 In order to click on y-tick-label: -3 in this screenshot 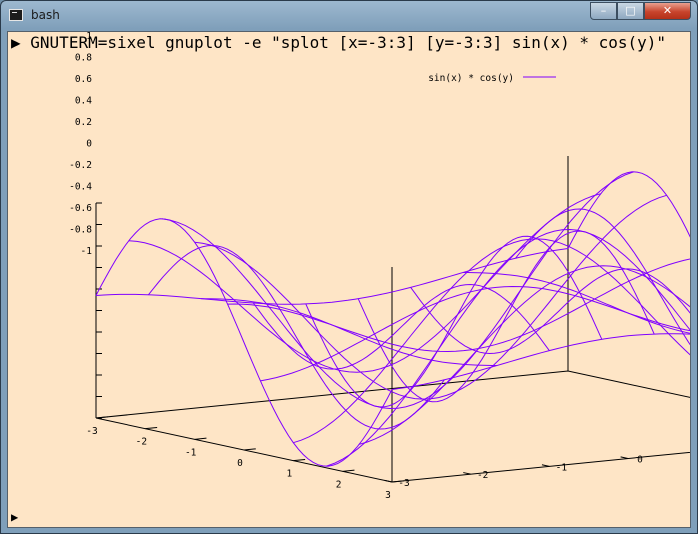, I will do `click(403, 483)`.